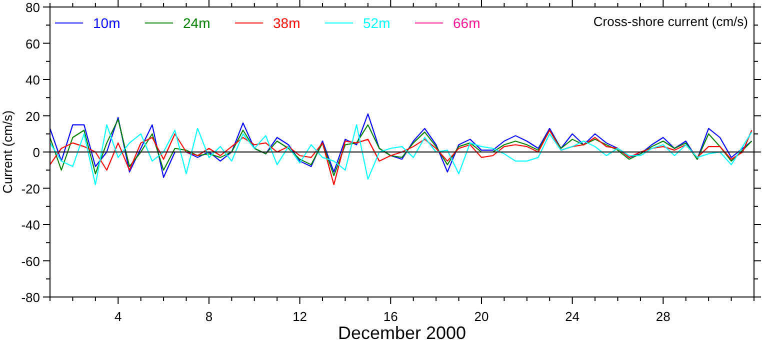  Describe the element at coordinates (466, 23) in the screenshot. I see `legend-label: 66m` at that location.